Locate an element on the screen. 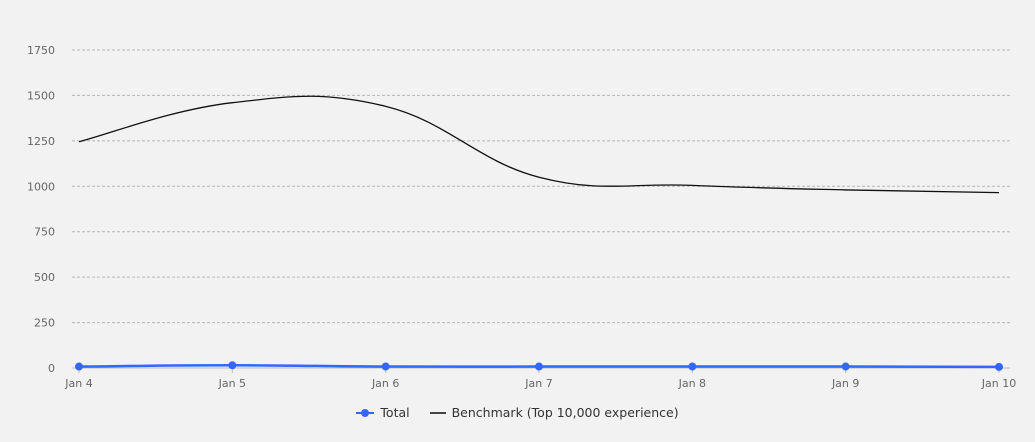 The width and height of the screenshot is (1035, 442). legend-item-benchmark: Benchmark (Top 10,000 experience) is located at coordinates (554, 412).